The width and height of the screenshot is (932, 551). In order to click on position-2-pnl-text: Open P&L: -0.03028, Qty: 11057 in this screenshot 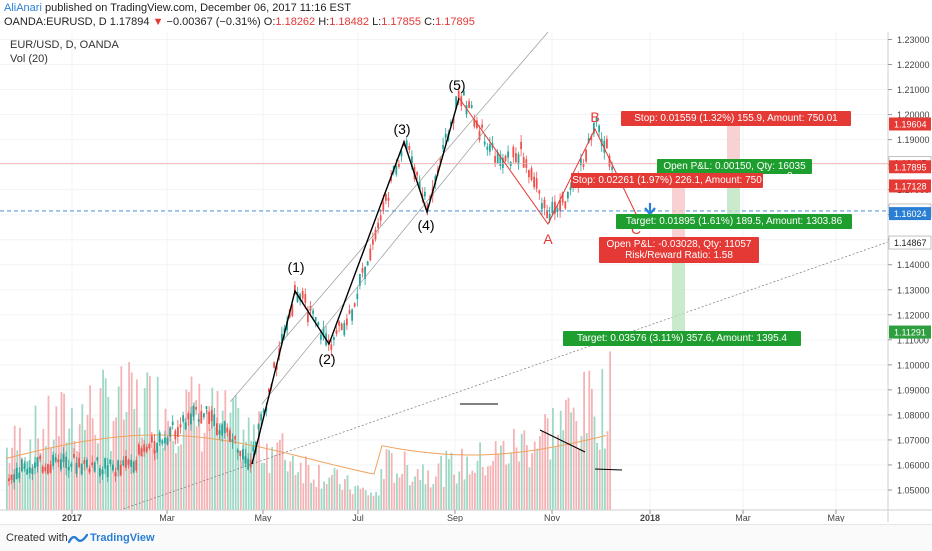, I will do `click(679, 244)`.